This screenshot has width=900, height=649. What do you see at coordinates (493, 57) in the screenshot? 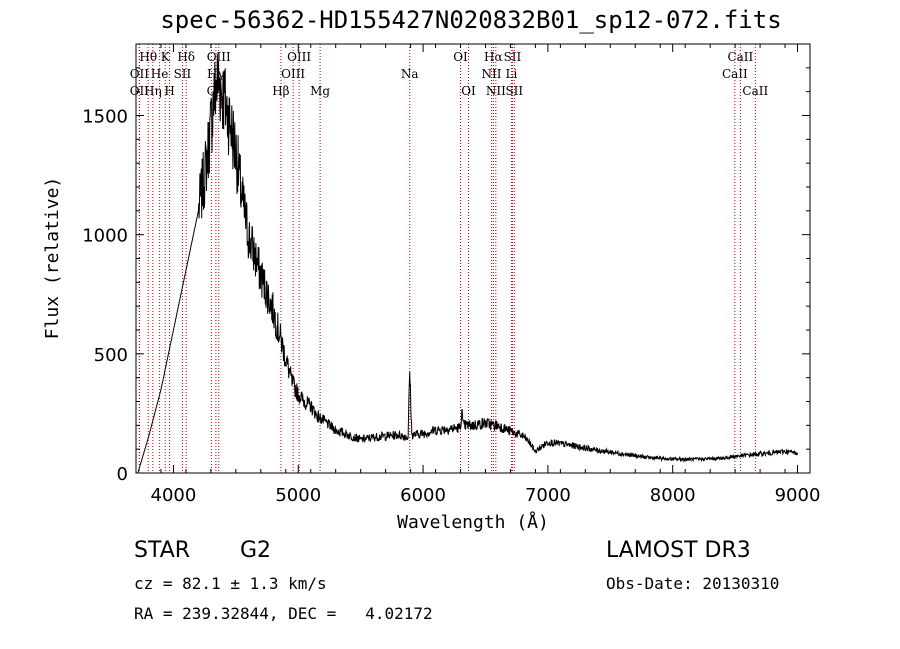
I see `spectral-line-label: Hα` at bounding box center [493, 57].